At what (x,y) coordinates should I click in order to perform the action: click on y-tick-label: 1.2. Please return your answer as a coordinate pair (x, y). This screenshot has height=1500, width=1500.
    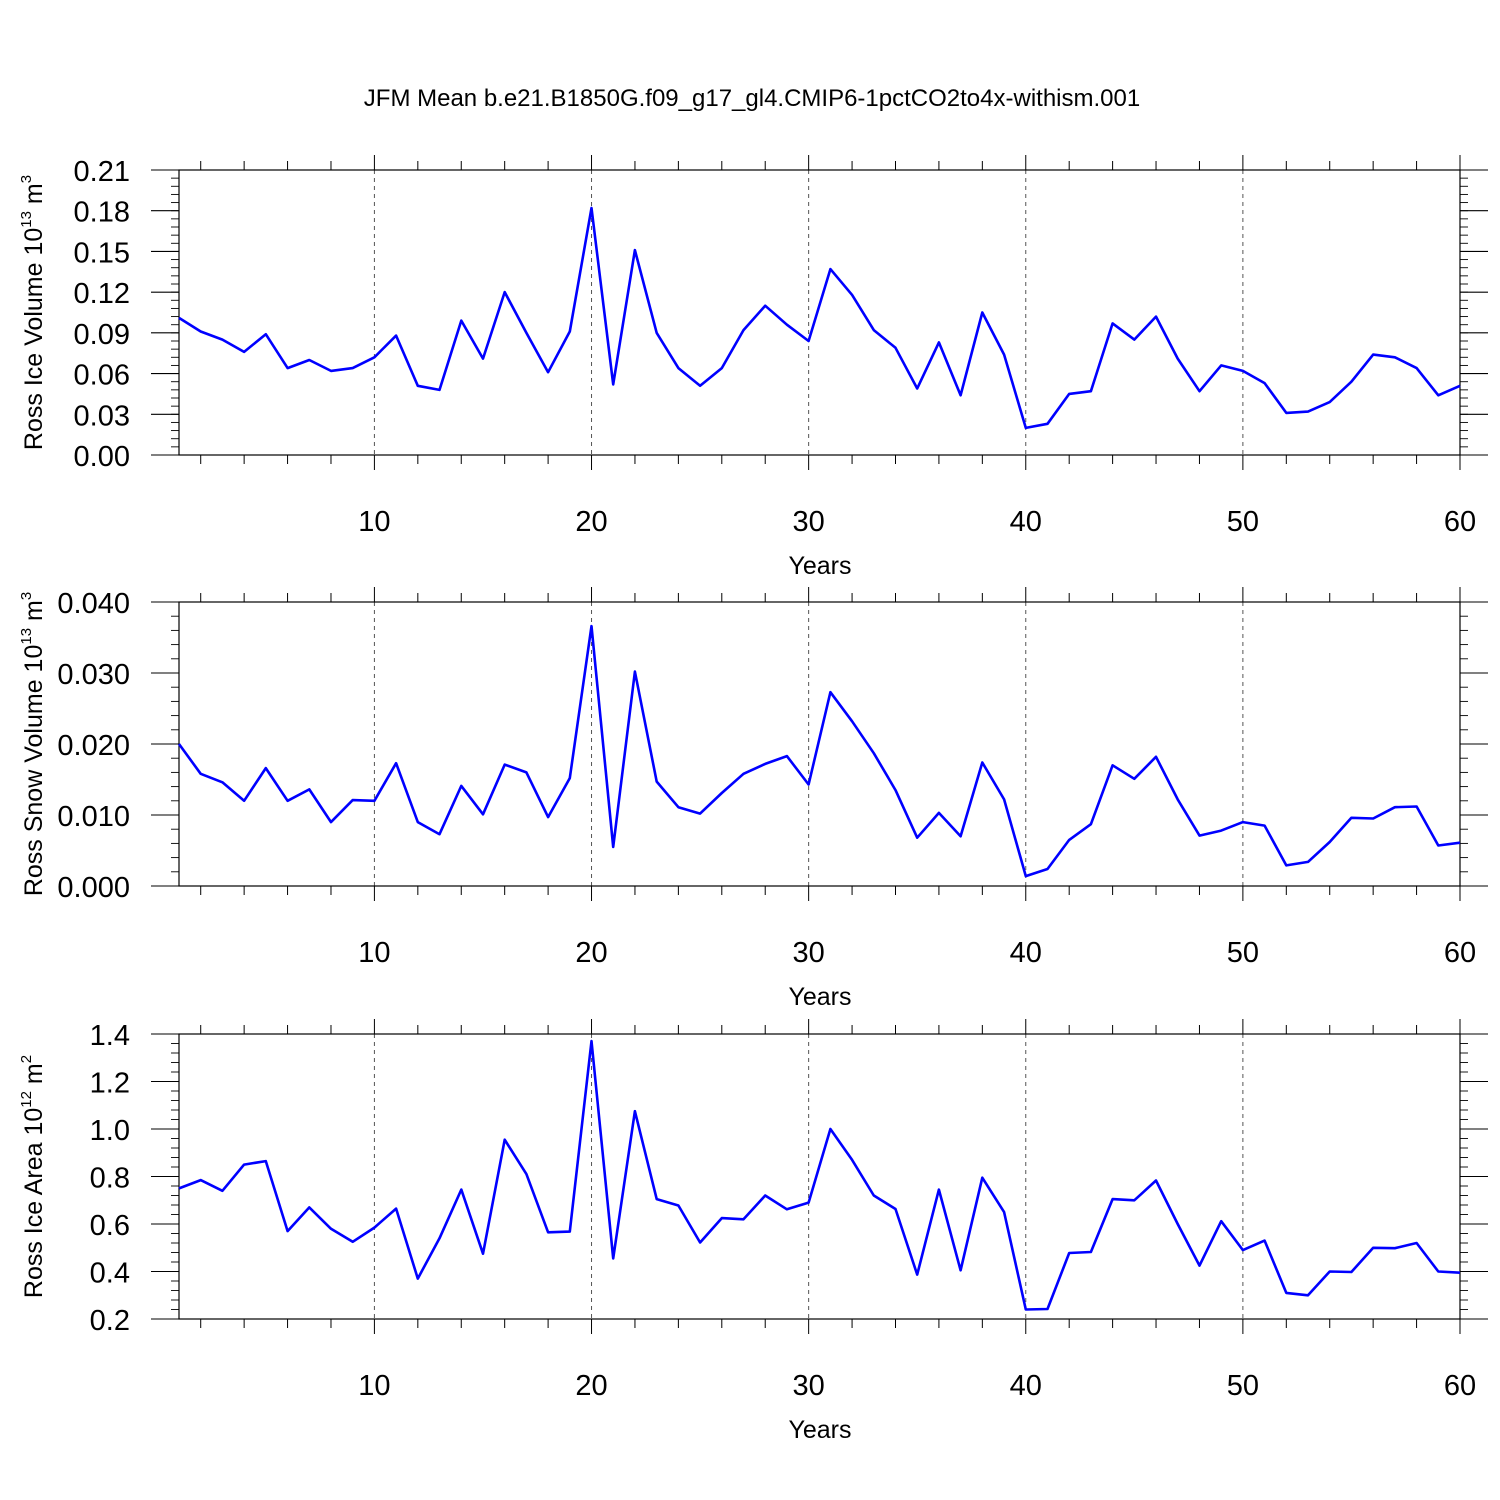
    Looking at the image, I should click on (110, 1084).